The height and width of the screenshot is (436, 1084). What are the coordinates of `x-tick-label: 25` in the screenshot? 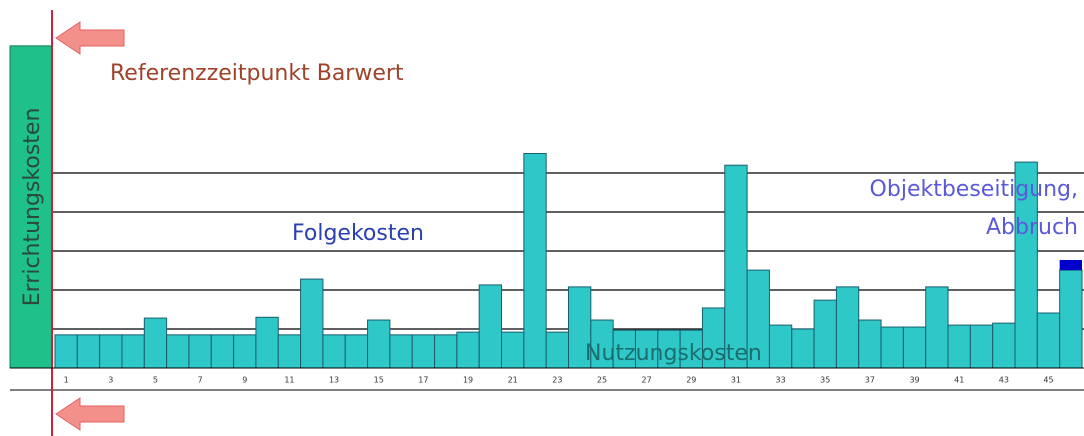 It's located at (602, 380).